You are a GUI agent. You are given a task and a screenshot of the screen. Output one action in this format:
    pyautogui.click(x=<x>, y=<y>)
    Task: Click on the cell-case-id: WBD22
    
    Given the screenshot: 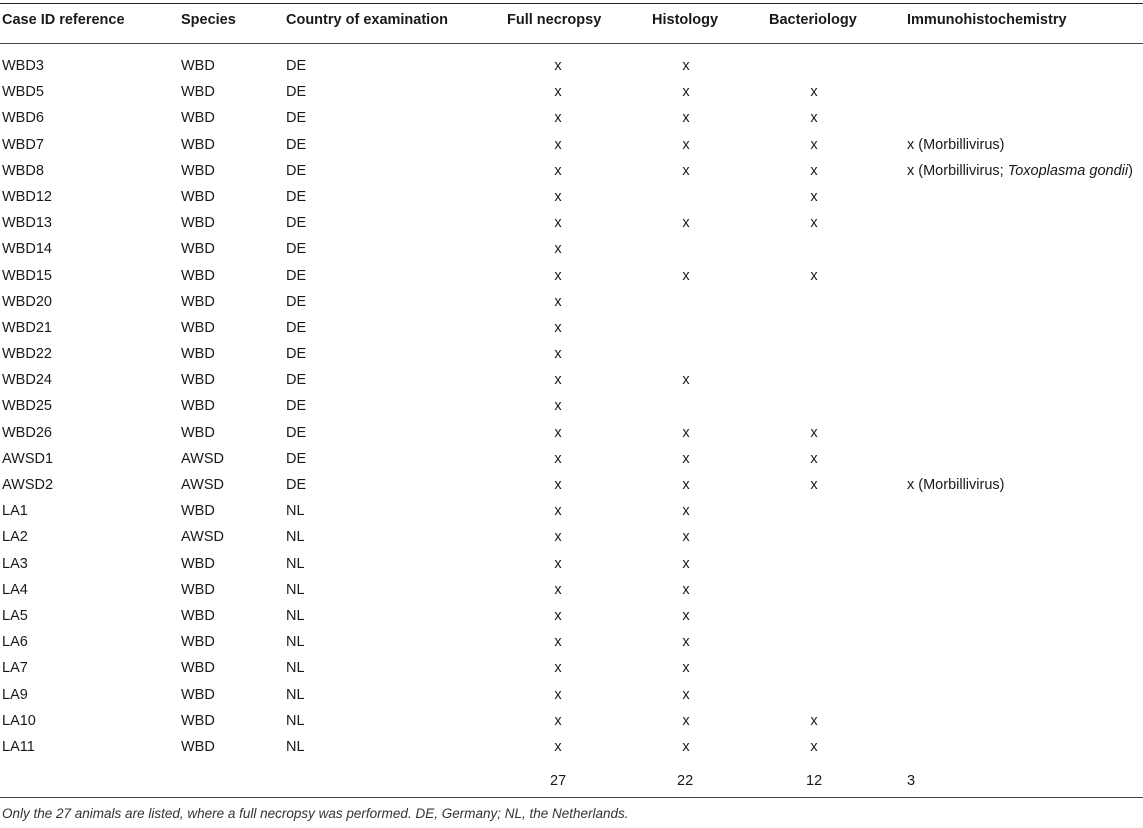 What is the action you would take?
    pyautogui.click(x=27, y=354)
    